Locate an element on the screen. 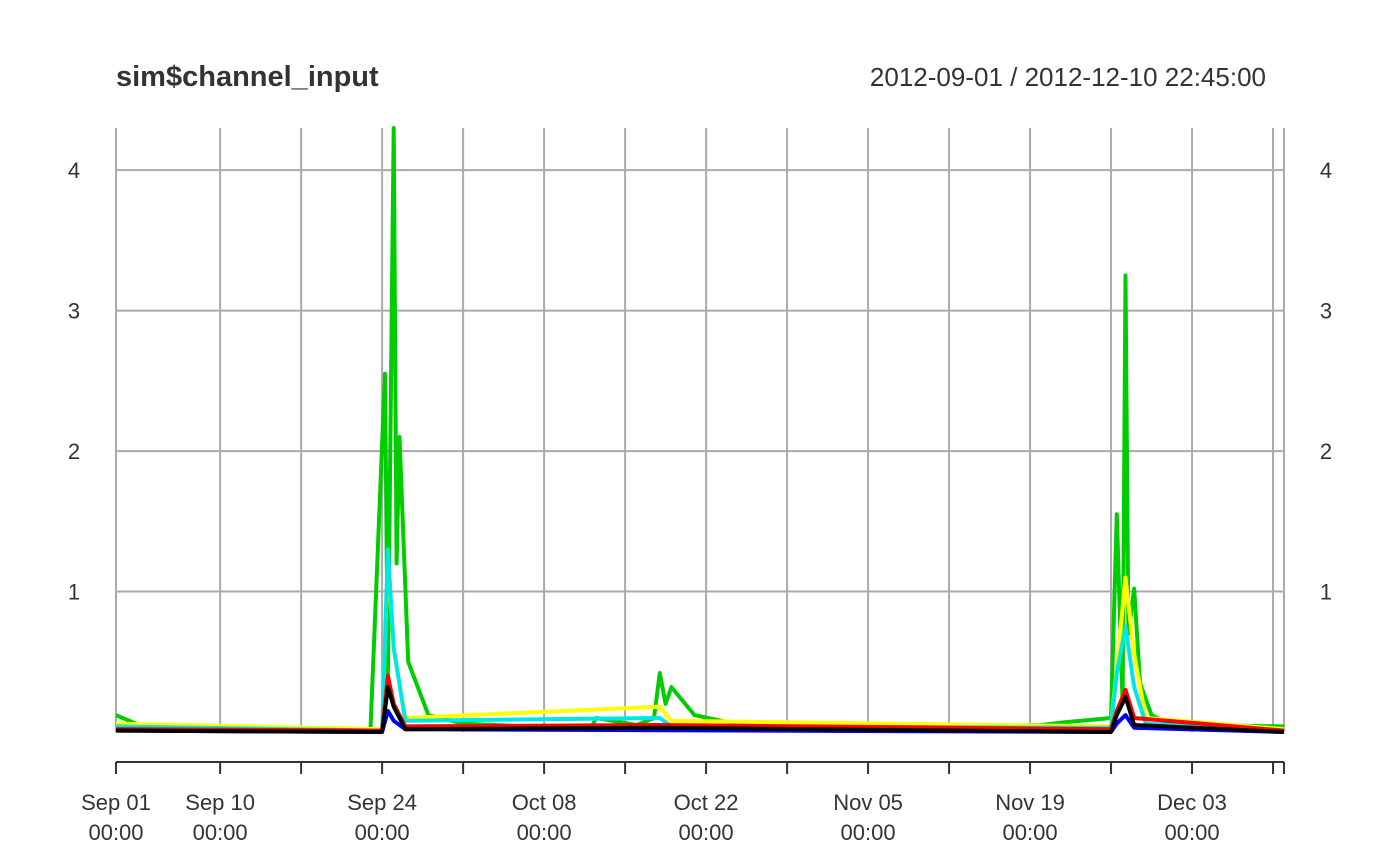 This screenshot has width=1400, height=865. chart-title: sim$channel_input is located at coordinates (247, 77).